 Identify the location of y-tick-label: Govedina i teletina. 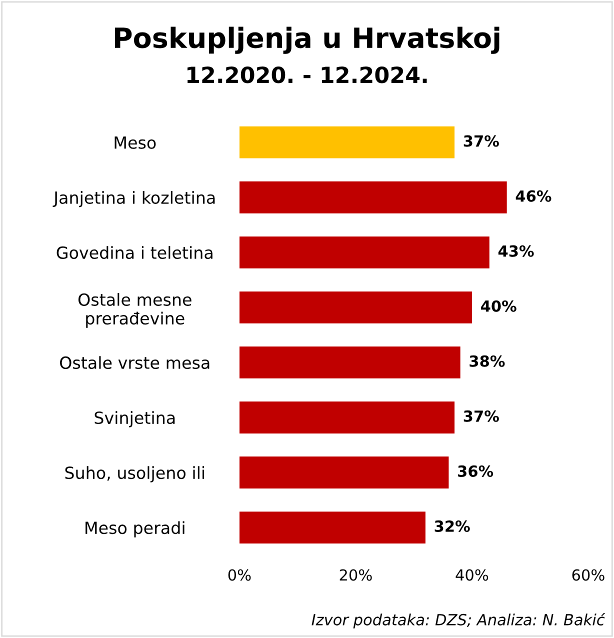
(134, 252).